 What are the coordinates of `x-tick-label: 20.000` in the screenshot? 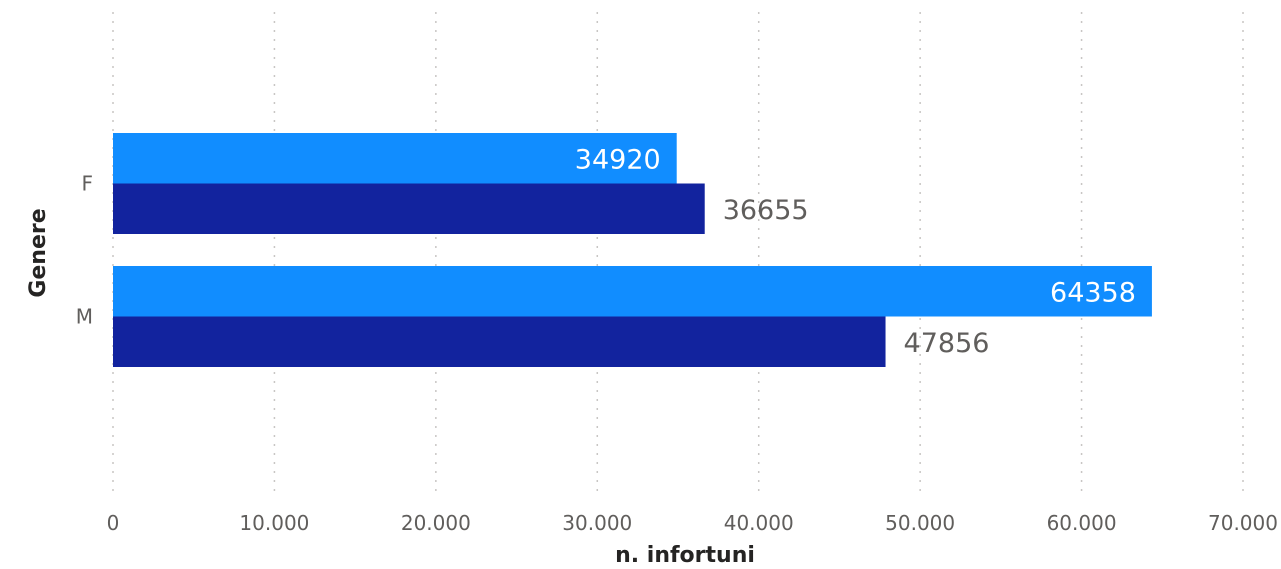 It's located at (436, 523).